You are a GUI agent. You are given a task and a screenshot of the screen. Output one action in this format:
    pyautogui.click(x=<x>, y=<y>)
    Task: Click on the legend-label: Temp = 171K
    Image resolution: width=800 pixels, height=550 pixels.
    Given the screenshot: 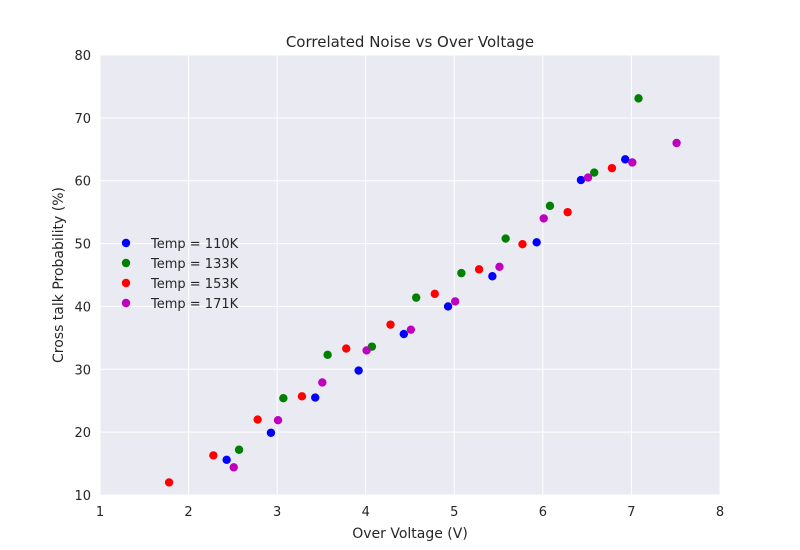 What is the action you would take?
    pyautogui.click(x=194, y=304)
    